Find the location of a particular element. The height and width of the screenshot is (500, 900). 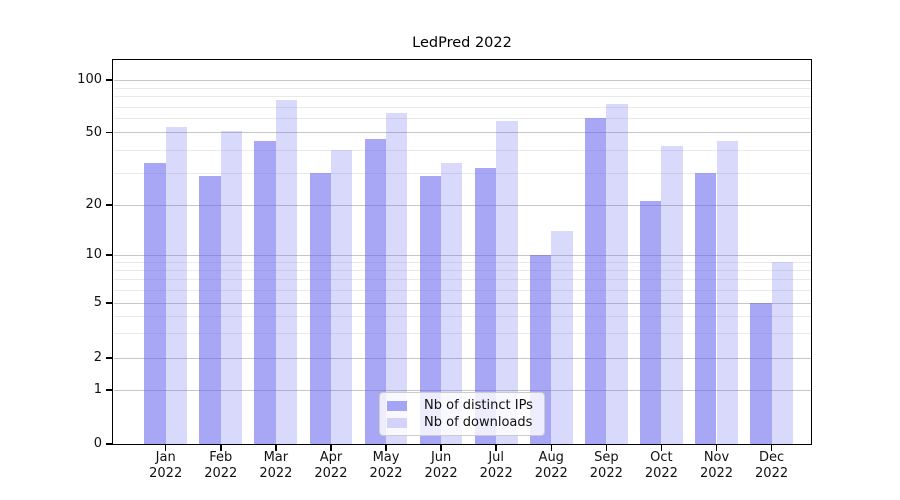

x-tick-month-oct: Oct is located at coordinates (661, 457).